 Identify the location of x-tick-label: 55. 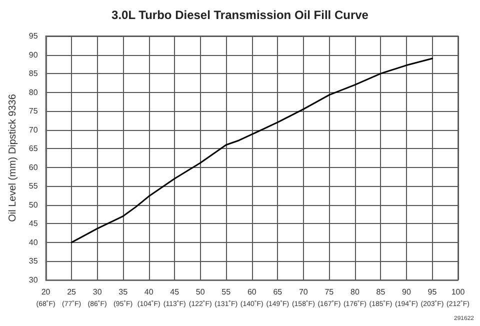
(227, 292).